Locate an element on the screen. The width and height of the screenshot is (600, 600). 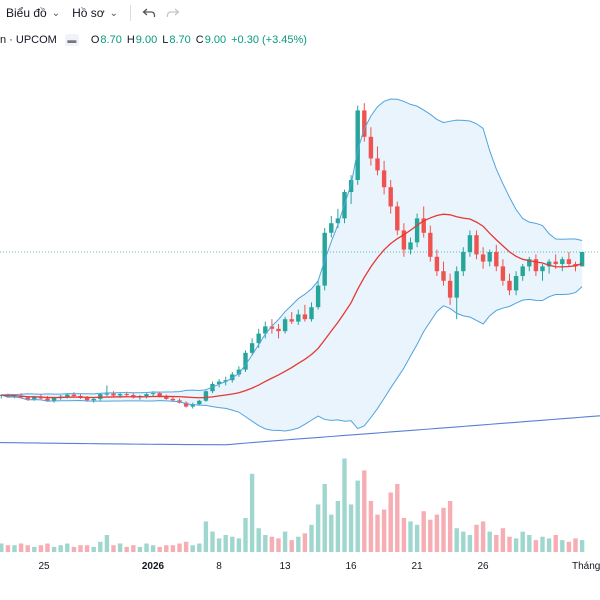
time-axis: 25 2026 8 13 16 21 26 Tháng is located at coordinates (319, 566).